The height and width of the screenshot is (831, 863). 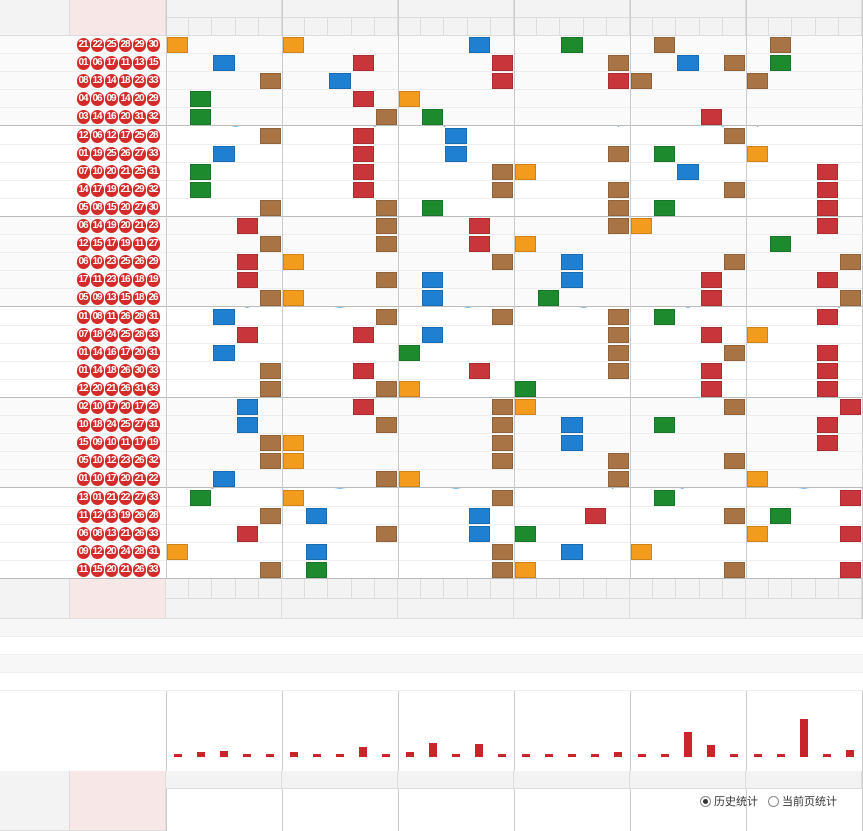 What do you see at coordinates (35, 190) in the screenshot?
I see `period-cell` at bounding box center [35, 190].